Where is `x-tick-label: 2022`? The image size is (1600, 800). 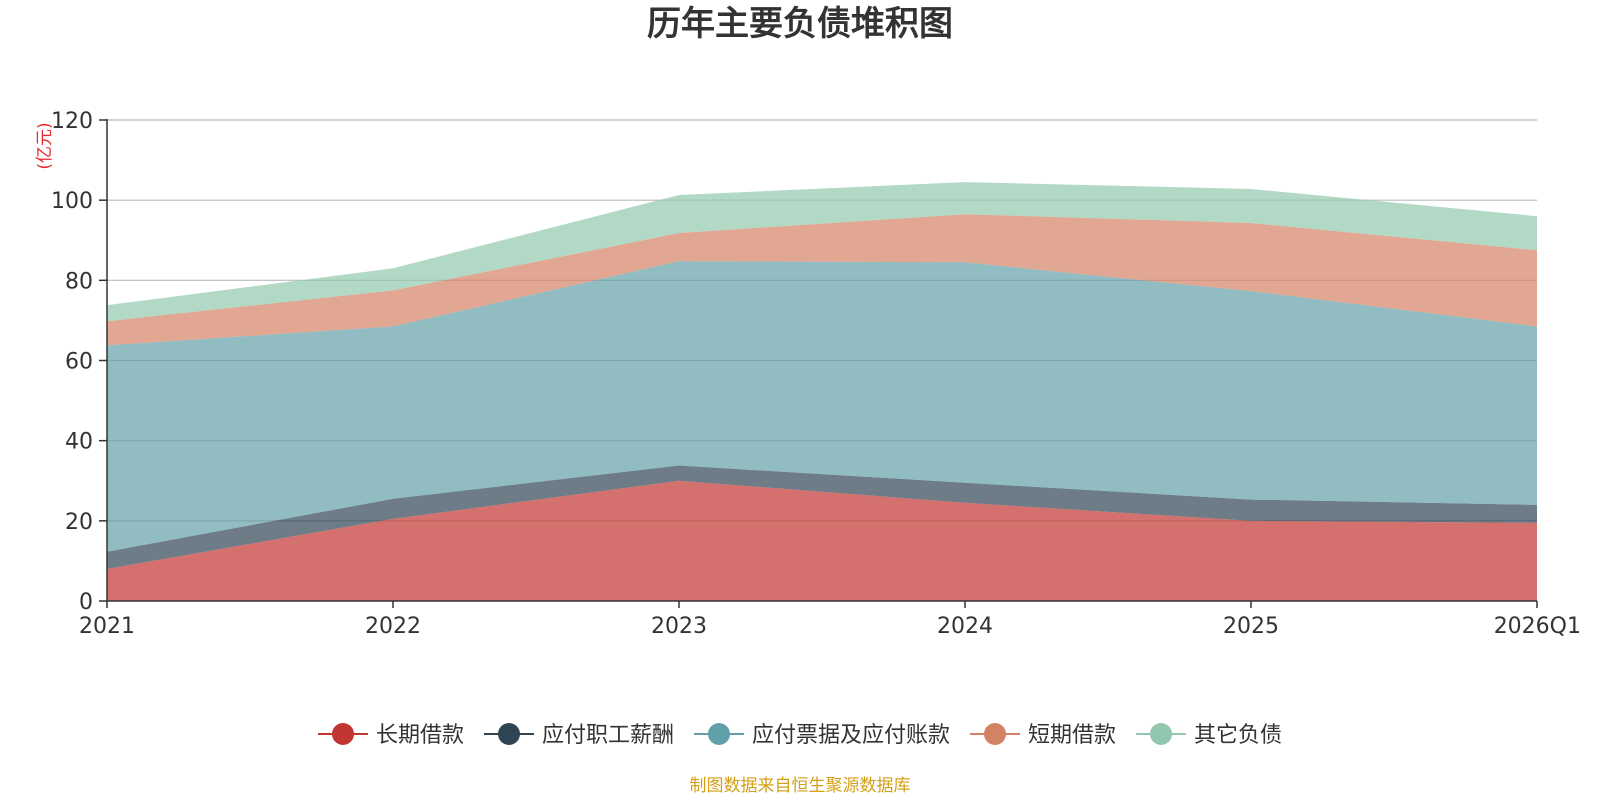 x-tick-label: 2022 is located at coordinates (393, 626).